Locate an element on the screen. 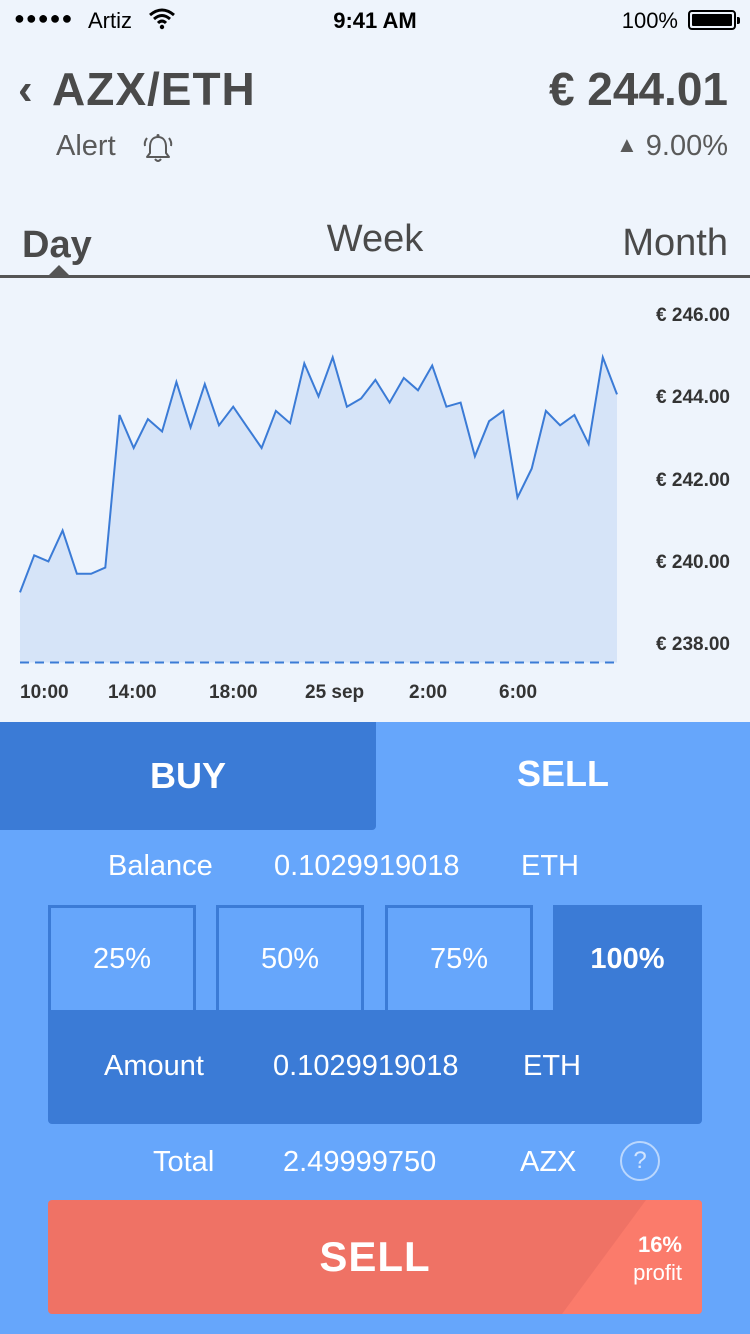 This screenshot has height=1334, width=750. x-axis-label: 18:00 is located at coordinates (233, 692).